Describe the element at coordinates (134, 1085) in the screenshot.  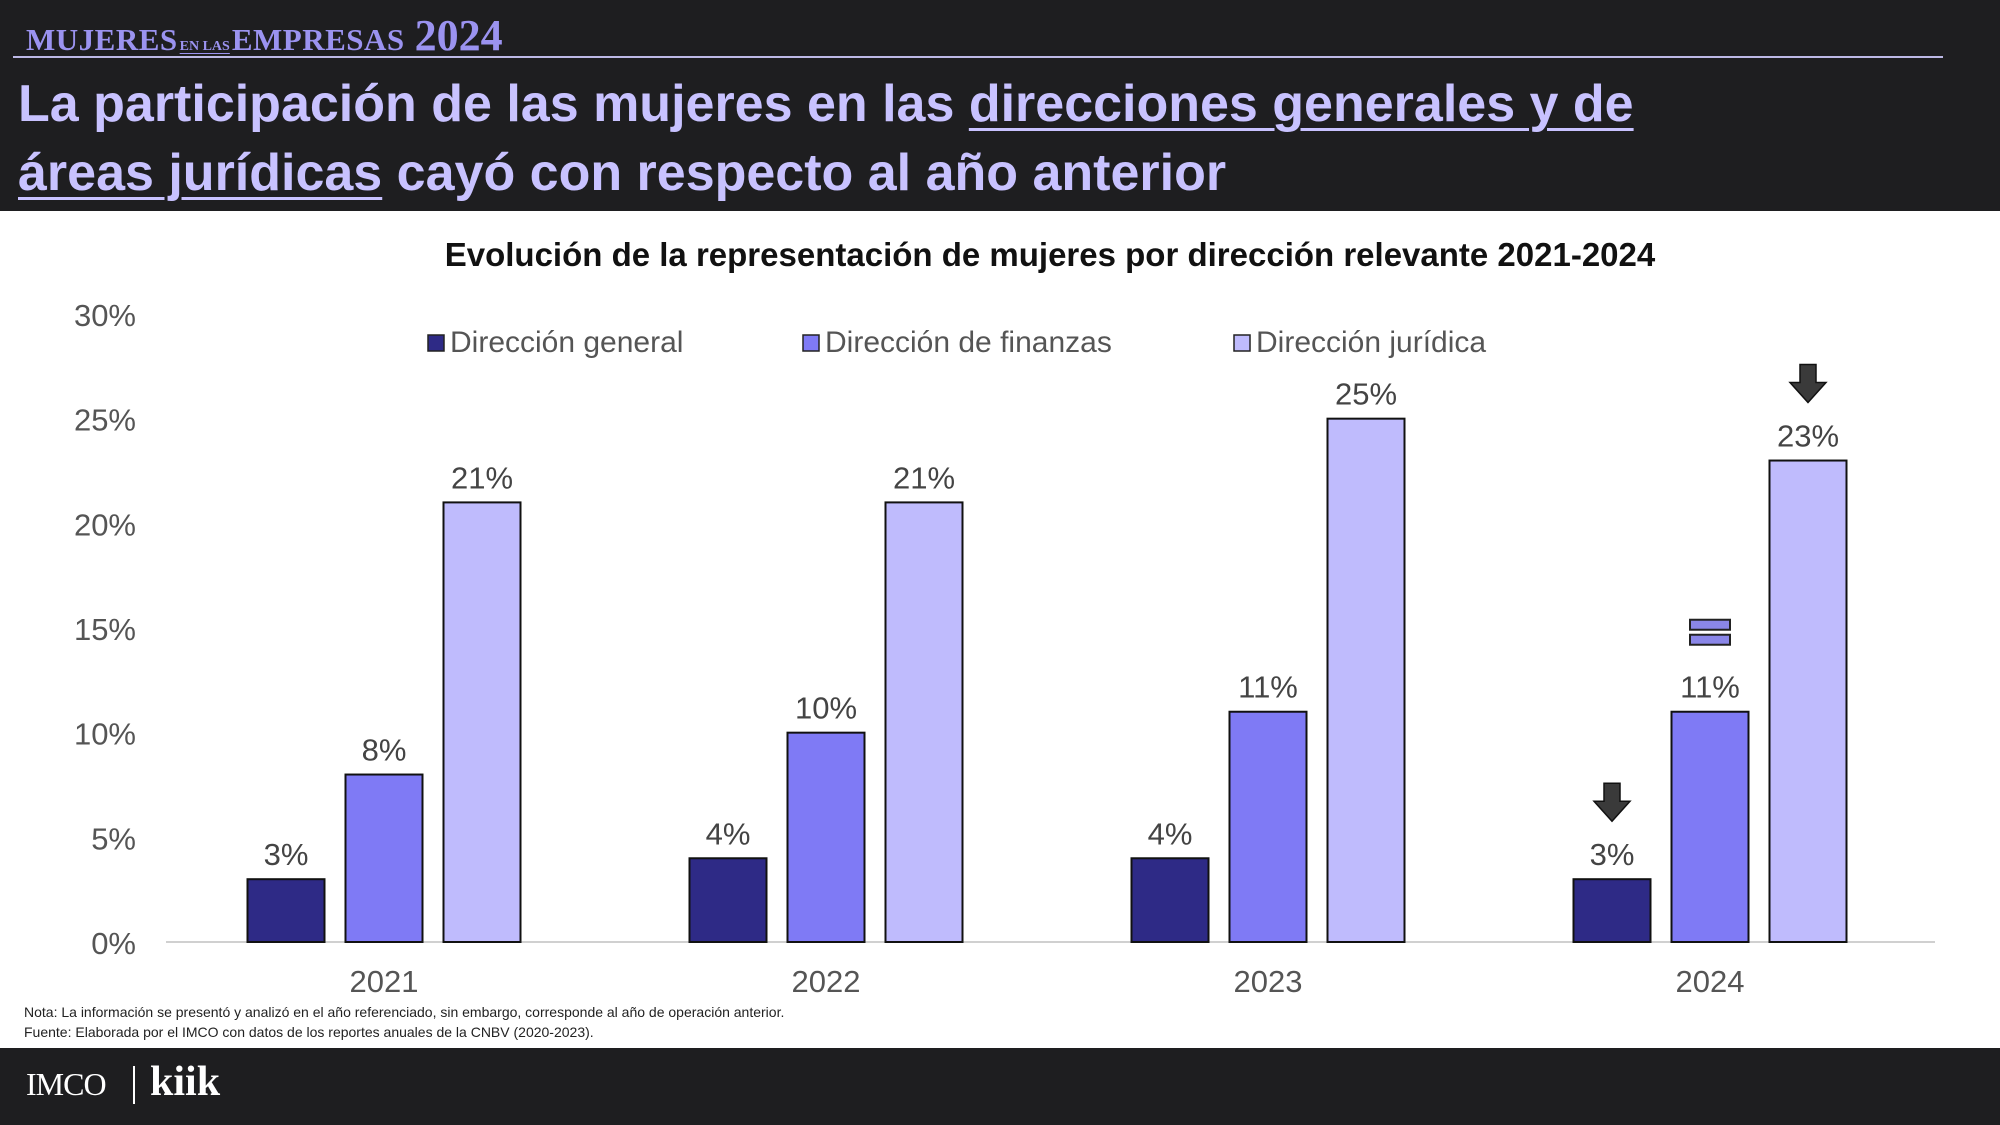
I see `logo-separator` at that location.